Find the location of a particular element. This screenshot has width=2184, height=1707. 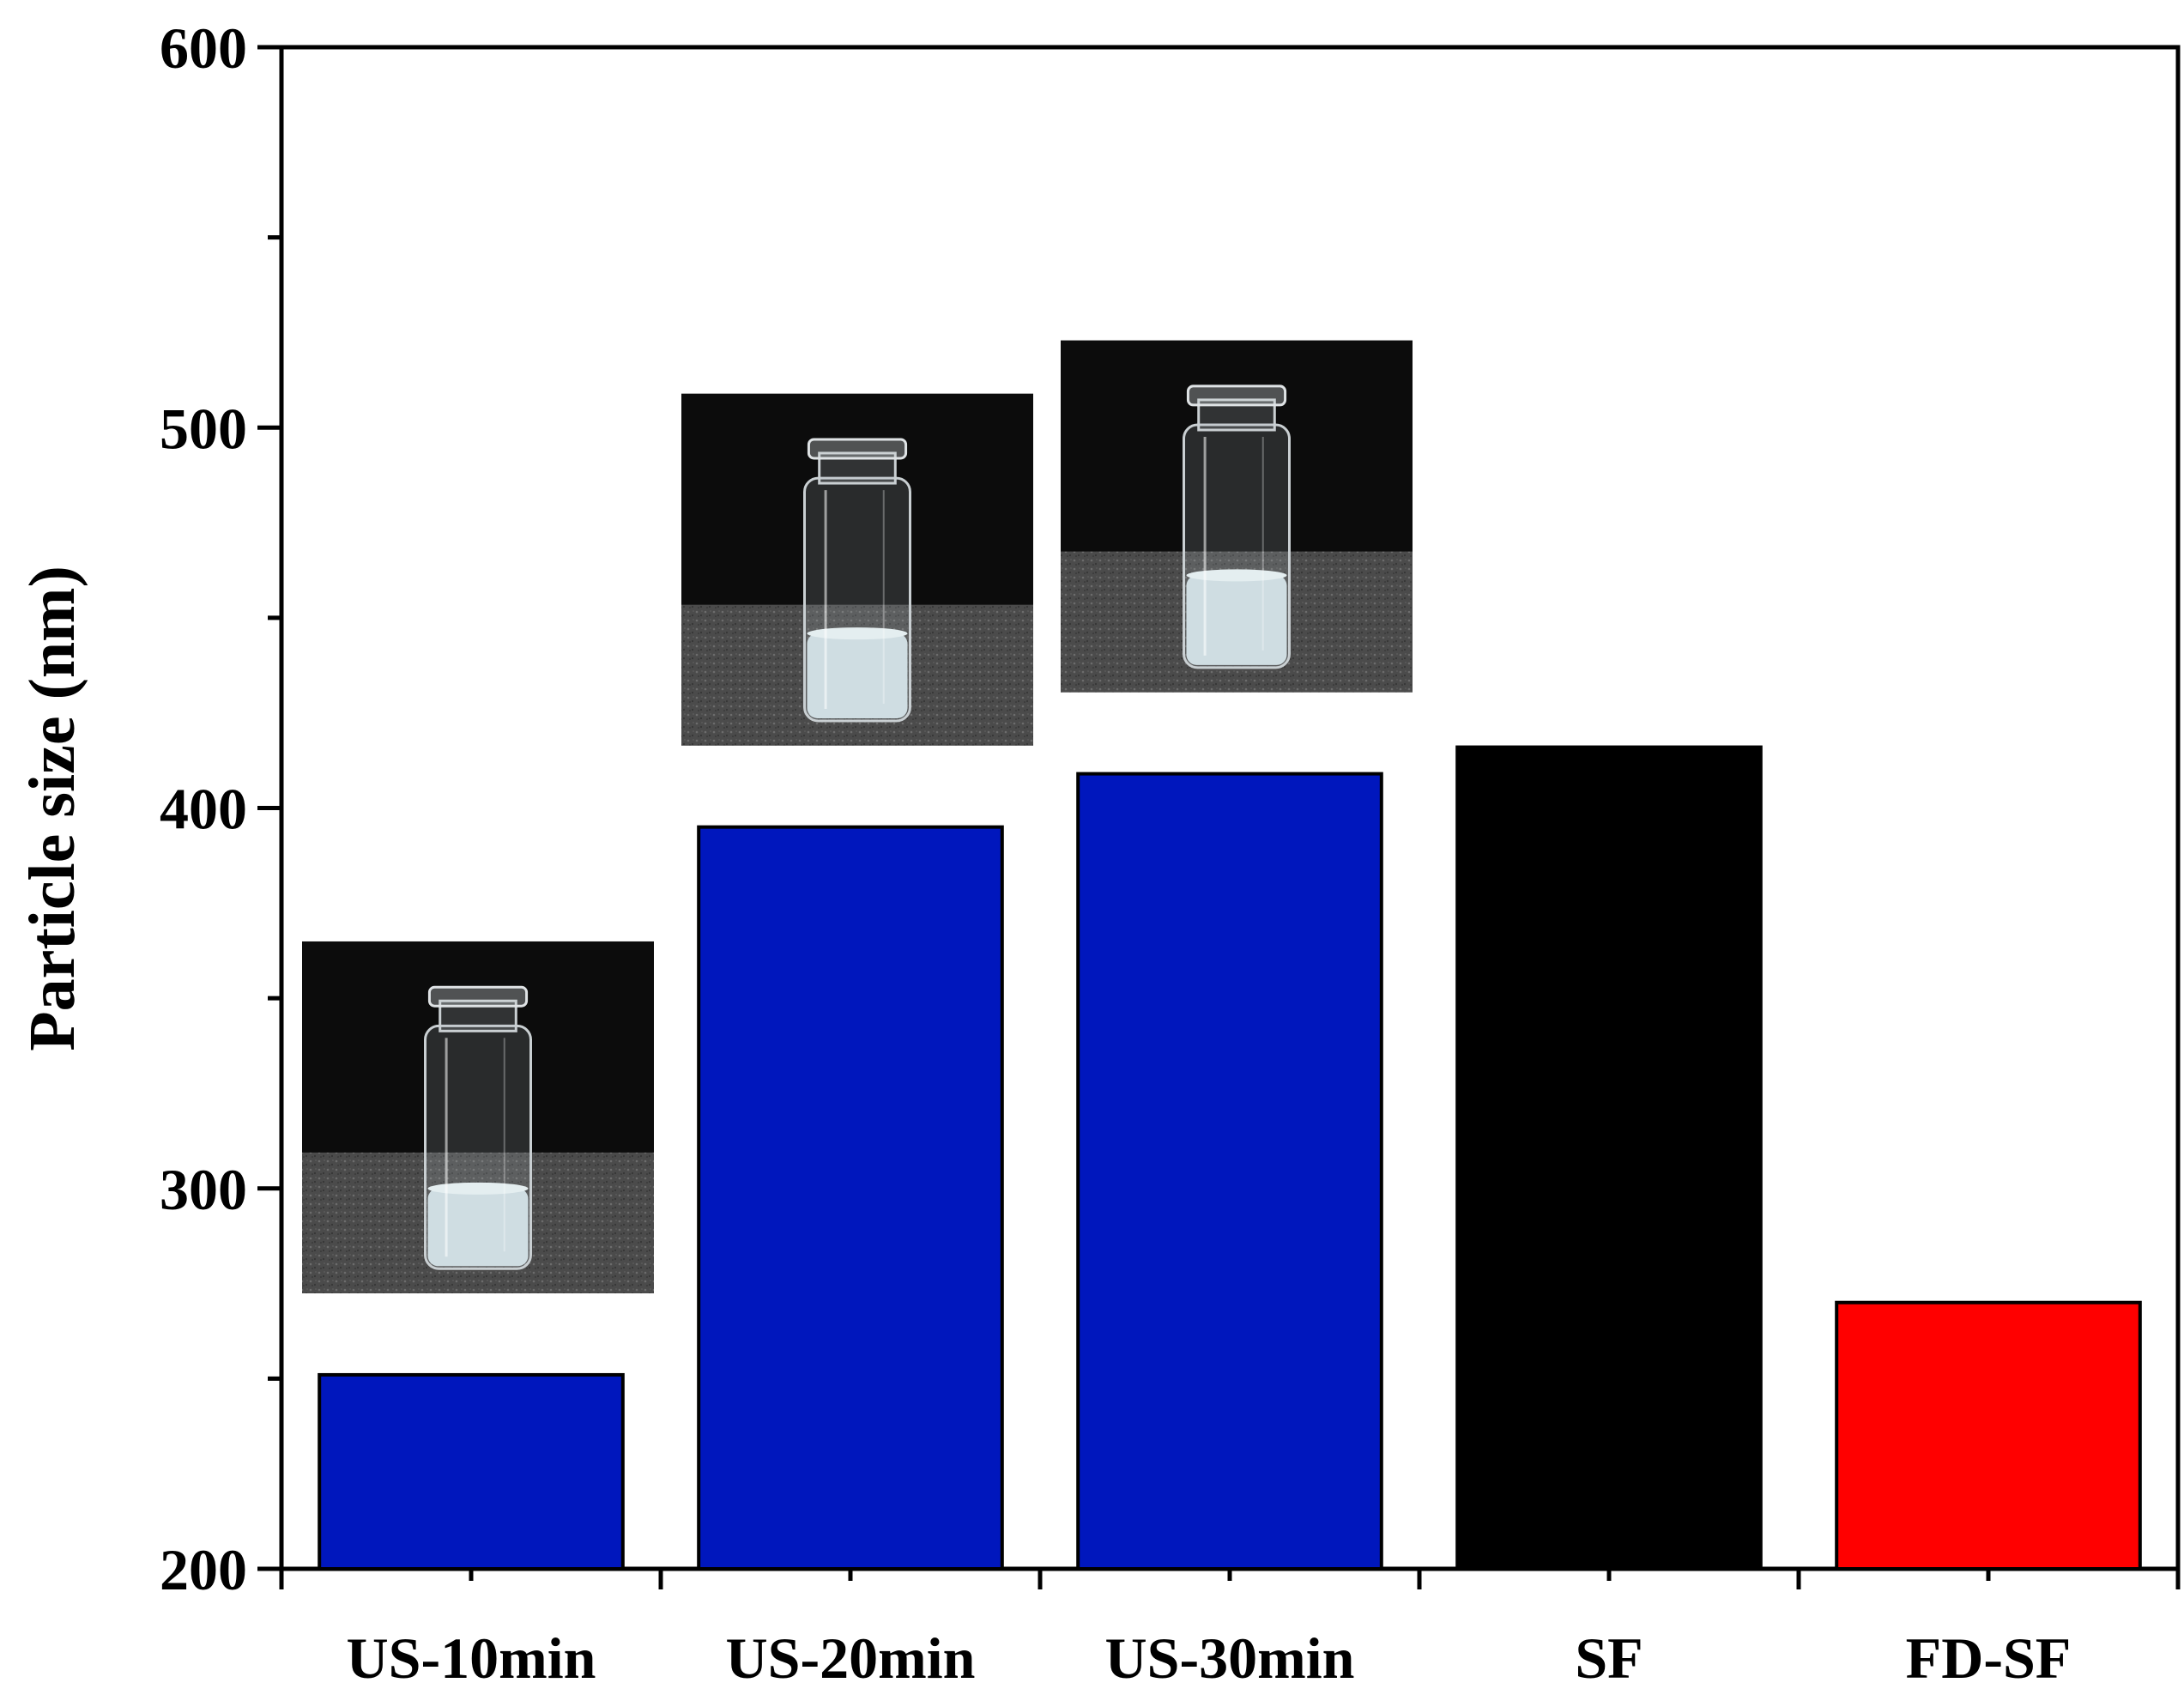

y-tick-label: 400 is located at coordinates (204, 809).